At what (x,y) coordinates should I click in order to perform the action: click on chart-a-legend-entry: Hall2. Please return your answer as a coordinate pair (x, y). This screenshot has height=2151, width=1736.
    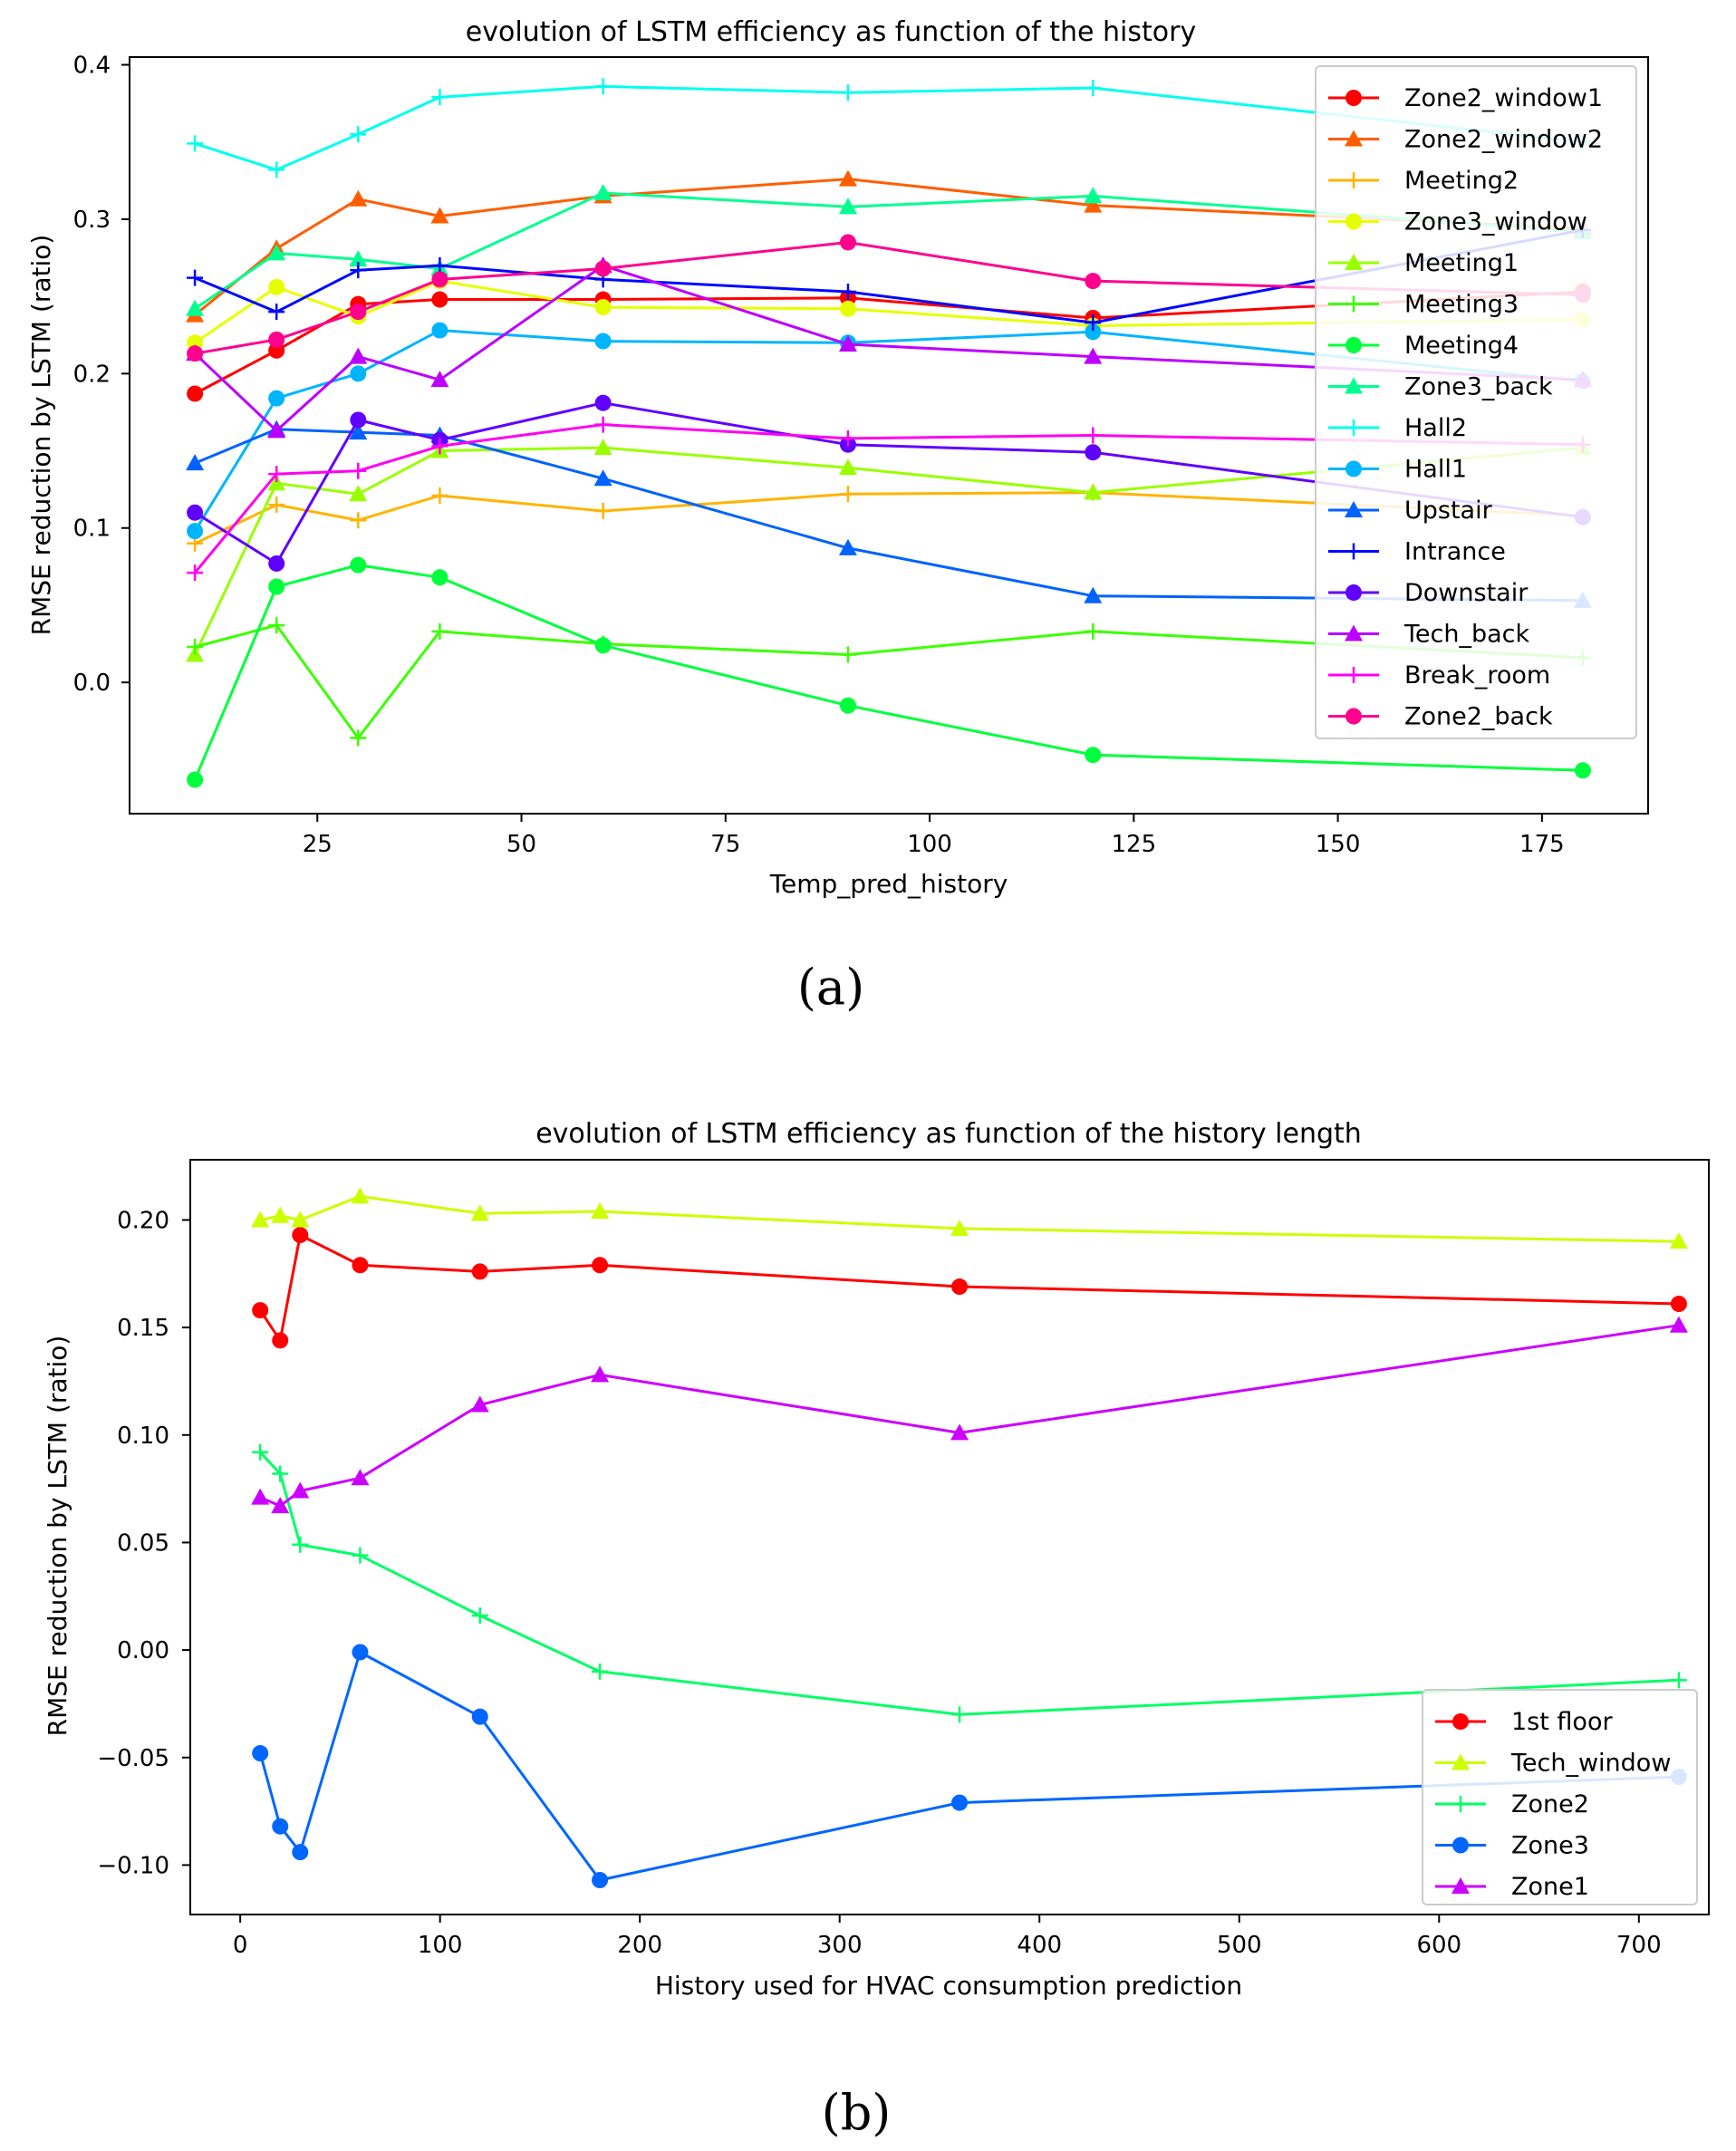
    Looking at the image, I should click on (1397, 428).